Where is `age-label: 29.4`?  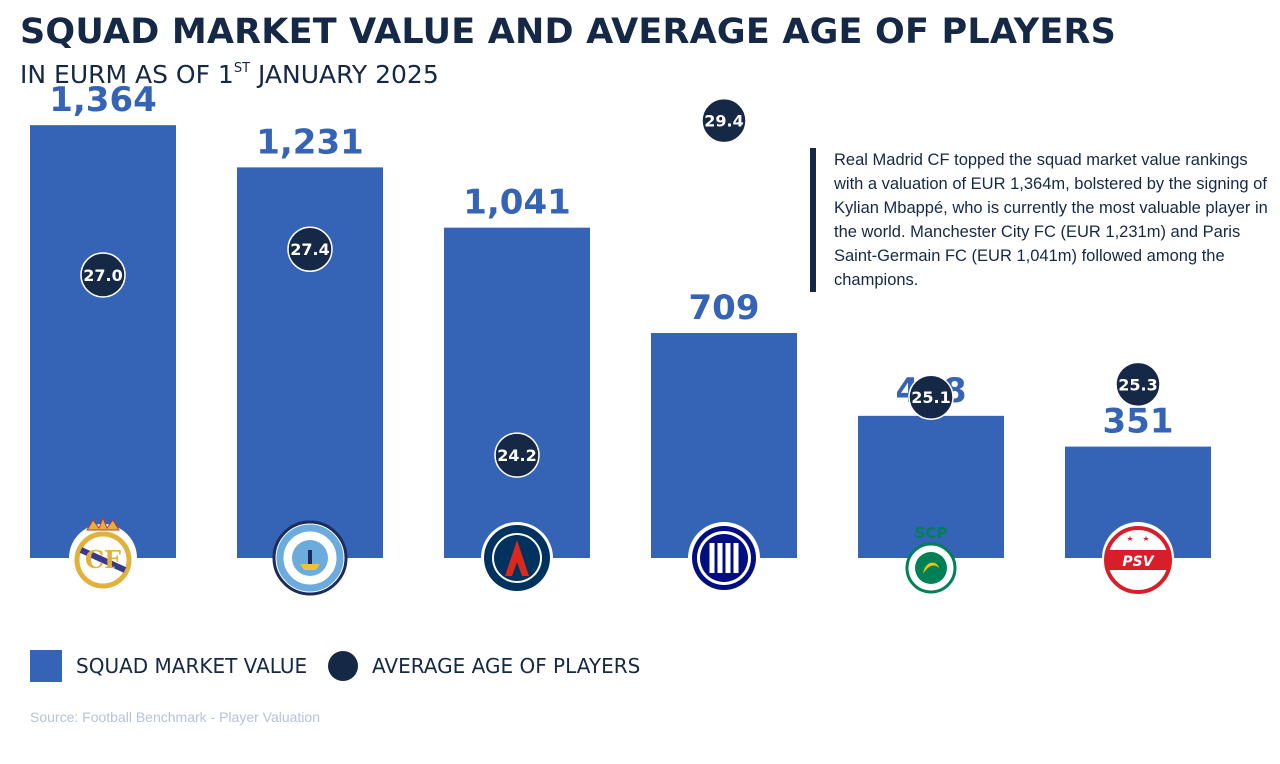 age-label: 29.4 is located at coordinates (723, 121).